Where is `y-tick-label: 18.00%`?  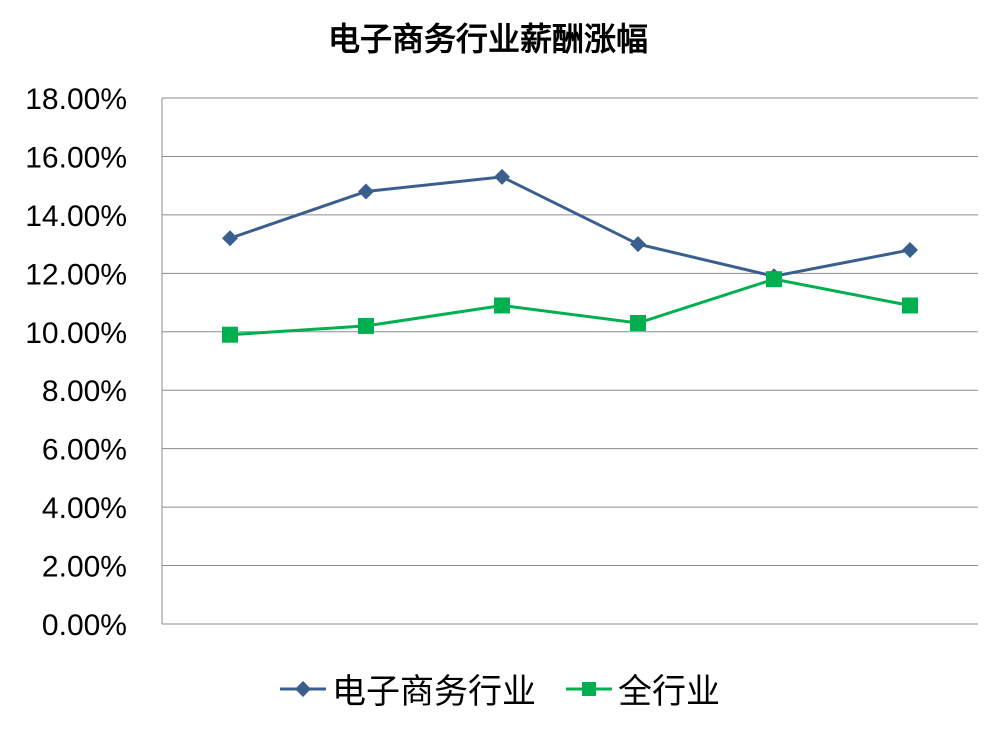
y-tick-label: 18.00% is located at coordinates (76, 99).